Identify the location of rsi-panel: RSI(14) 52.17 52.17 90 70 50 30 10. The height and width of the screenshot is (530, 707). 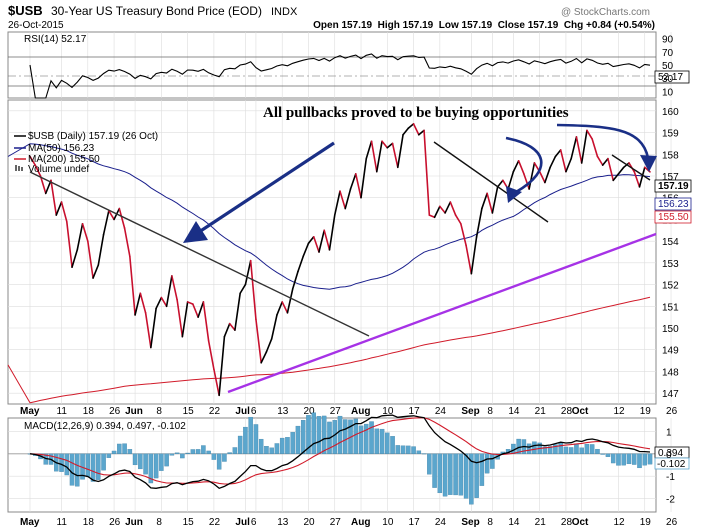
(348, 65).